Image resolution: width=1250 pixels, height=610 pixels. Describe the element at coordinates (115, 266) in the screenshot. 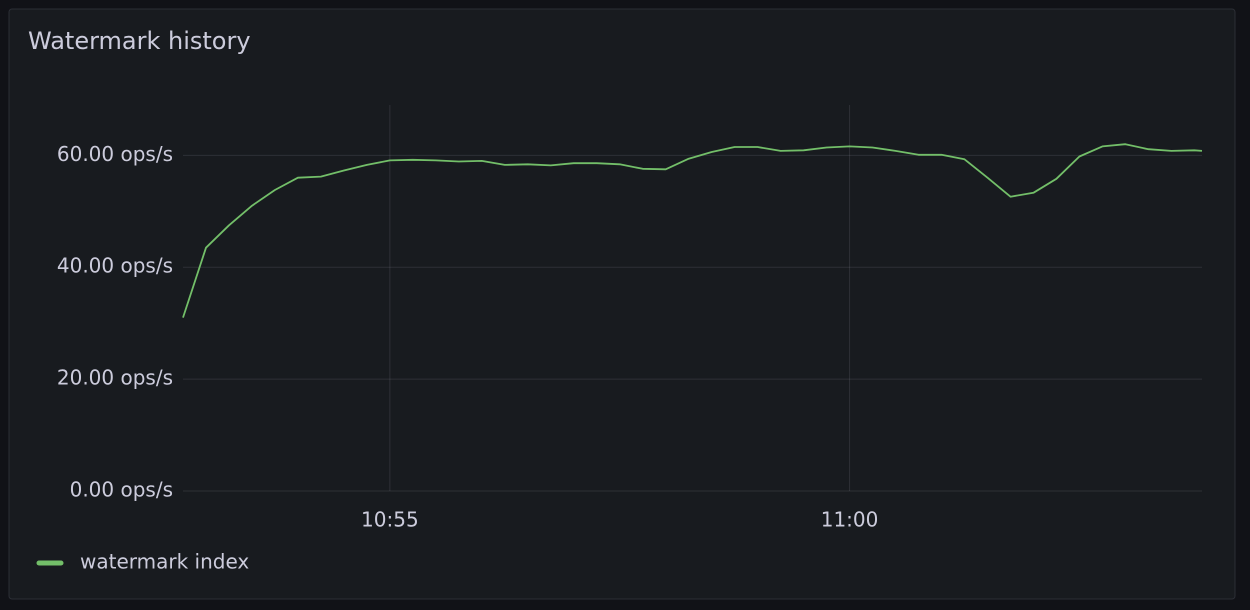

I see `y-tick-label: 40.00 ops/s` at that location.